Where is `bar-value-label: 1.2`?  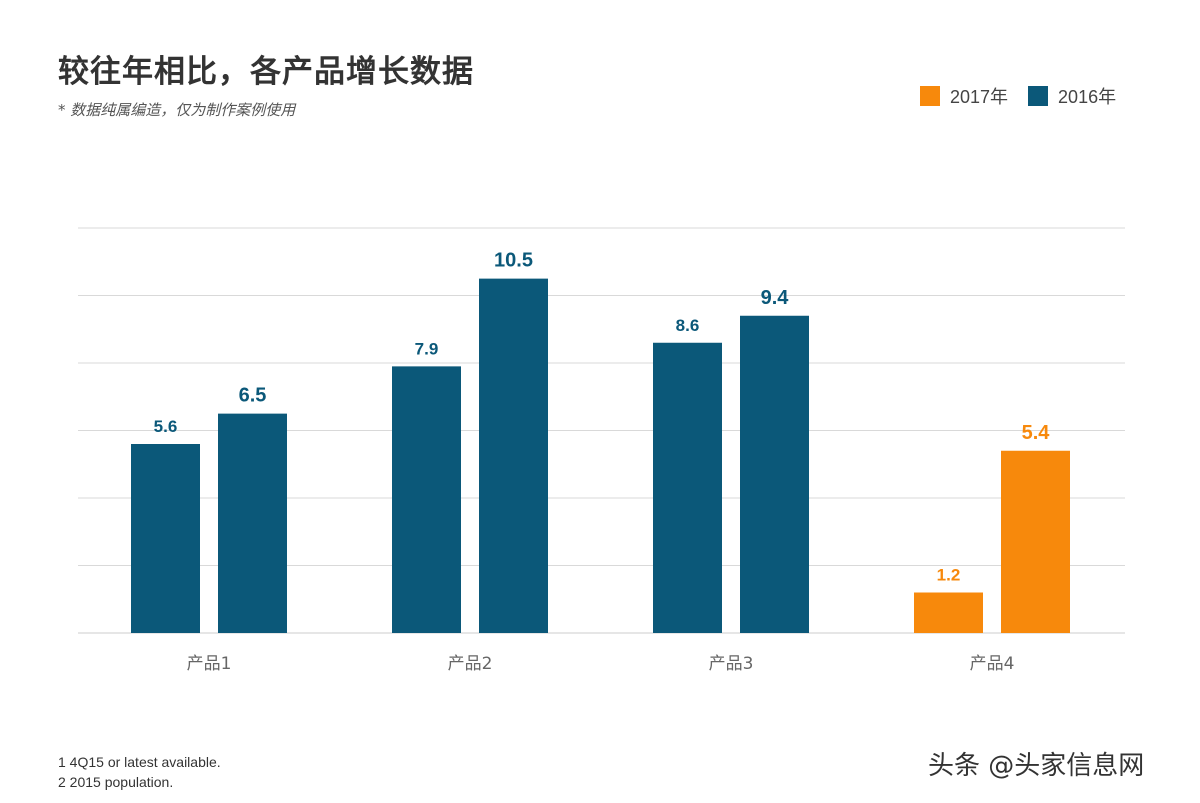 bar-value-label: 1.2 is located at coordinates (949, 575).